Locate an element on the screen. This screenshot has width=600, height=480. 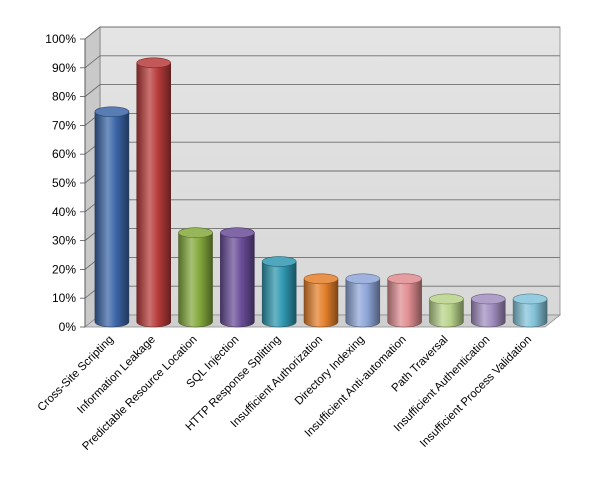
y-tick-label: 90% is located at coordinates (64, 68).